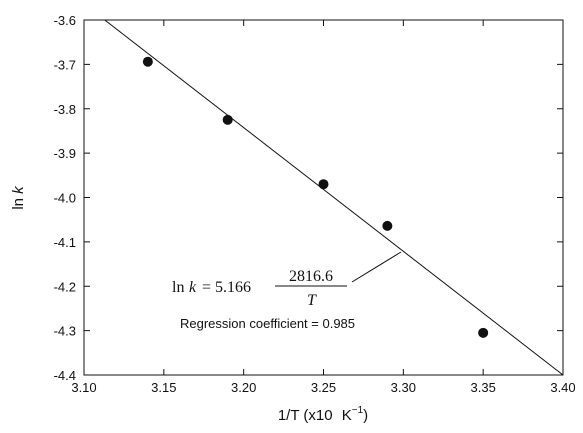  What do you see at coordinates (267, 323) in the screenshot?
I see `regression-coefficient-text: Regression coefficient = 0.985` at bounding box center [267, 323].